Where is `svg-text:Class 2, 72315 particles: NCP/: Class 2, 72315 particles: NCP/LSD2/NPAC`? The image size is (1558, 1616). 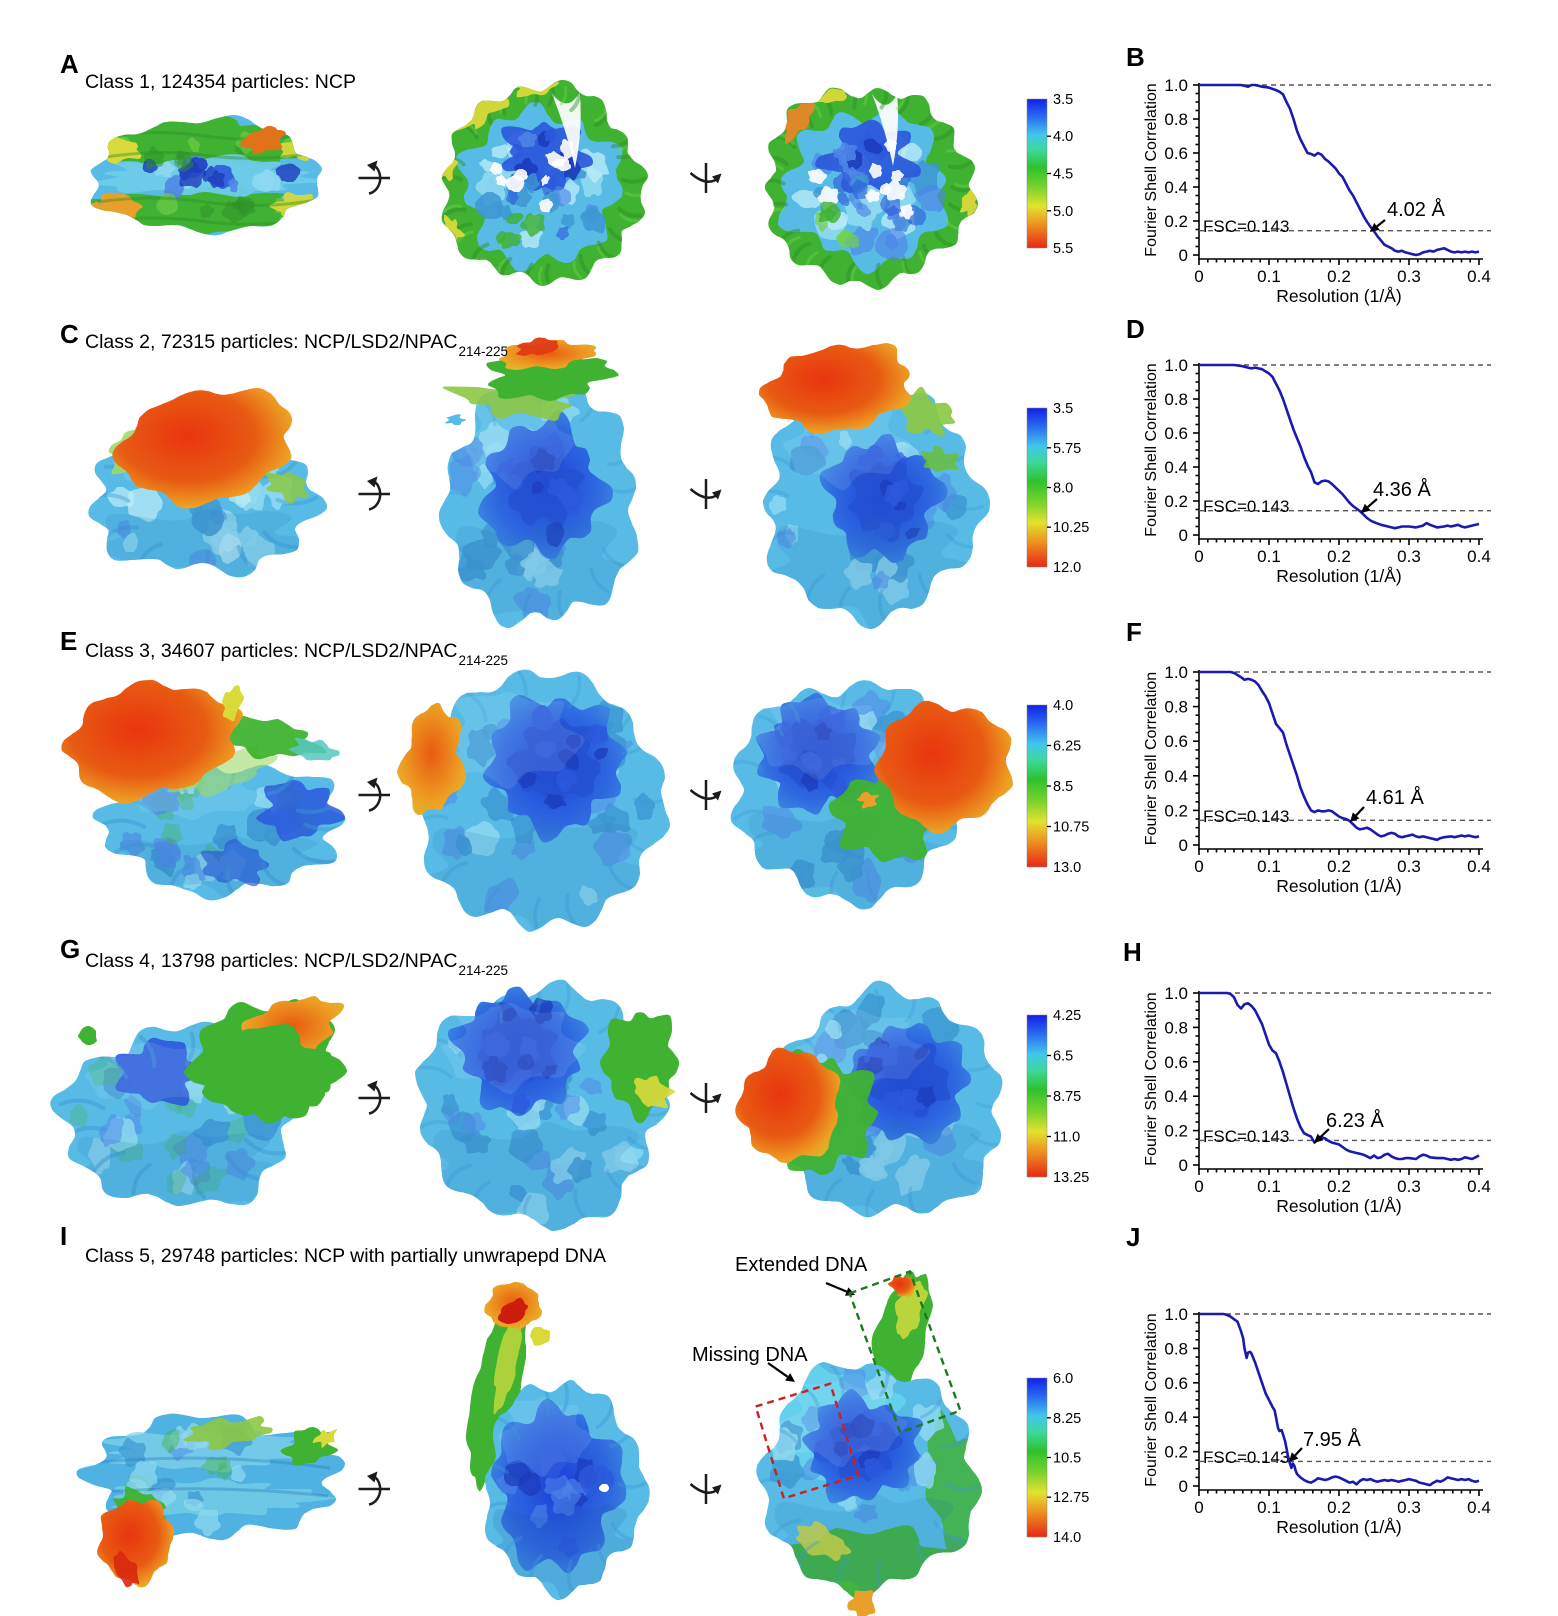 svg-text:Class 2, 72315 particles: NCP/: Class 2, 72315 particles: NCP/LSD2/NPAC is located at coordinates (271, 342).